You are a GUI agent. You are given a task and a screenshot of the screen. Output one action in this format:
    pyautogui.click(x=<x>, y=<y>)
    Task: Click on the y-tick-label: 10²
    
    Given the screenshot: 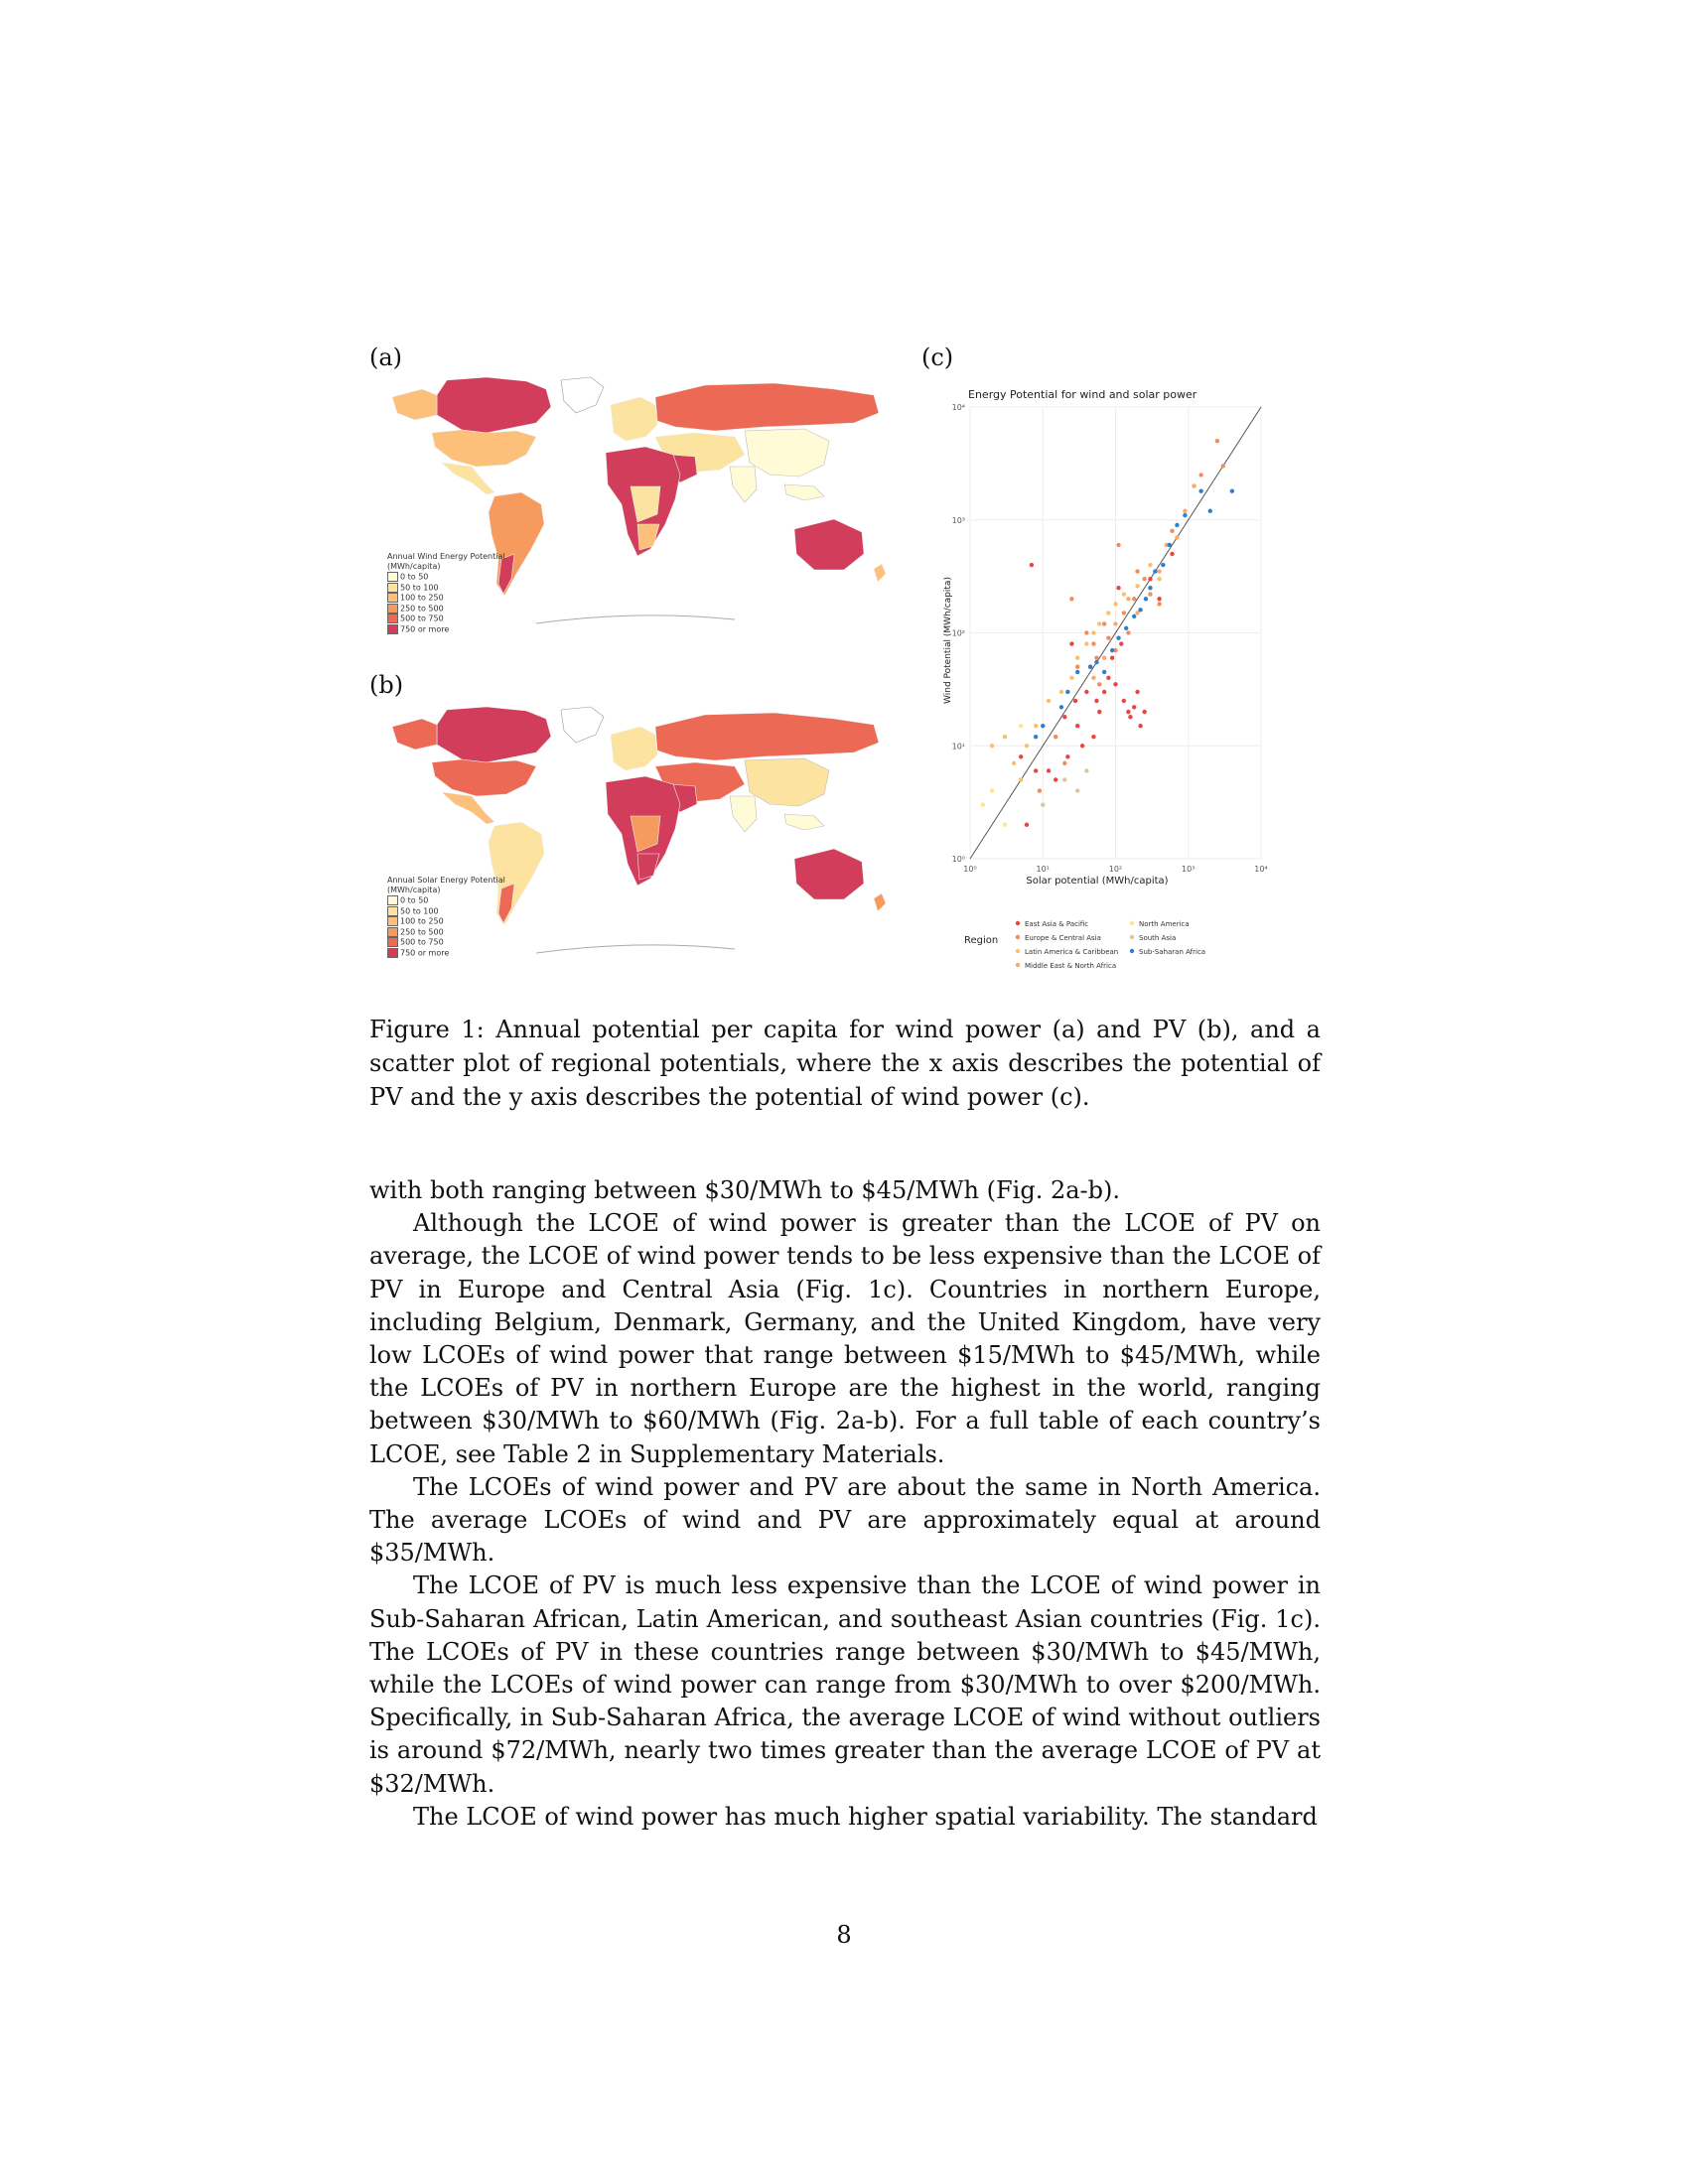 What is the action you would take?
    pyautogui.click(x=958, y=633)
    